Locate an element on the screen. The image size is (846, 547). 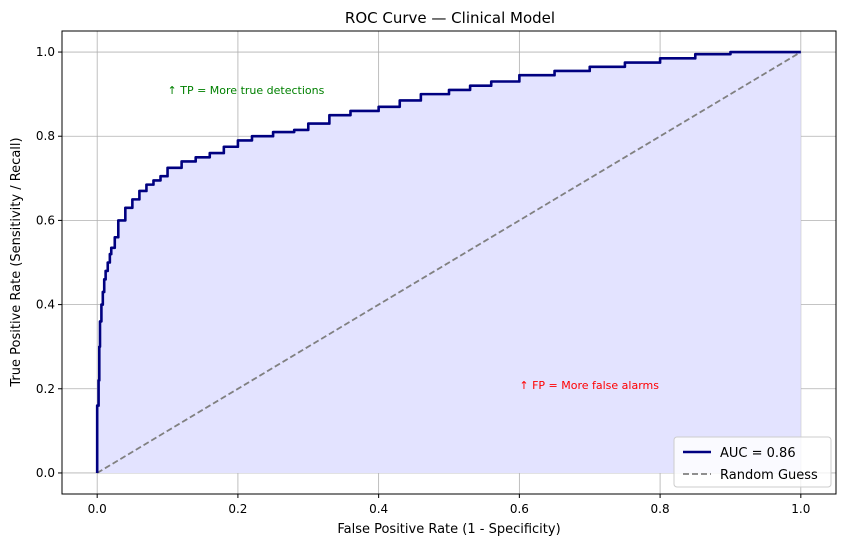
y-tick-label: 0.4 is located at coordinates (45, 305).